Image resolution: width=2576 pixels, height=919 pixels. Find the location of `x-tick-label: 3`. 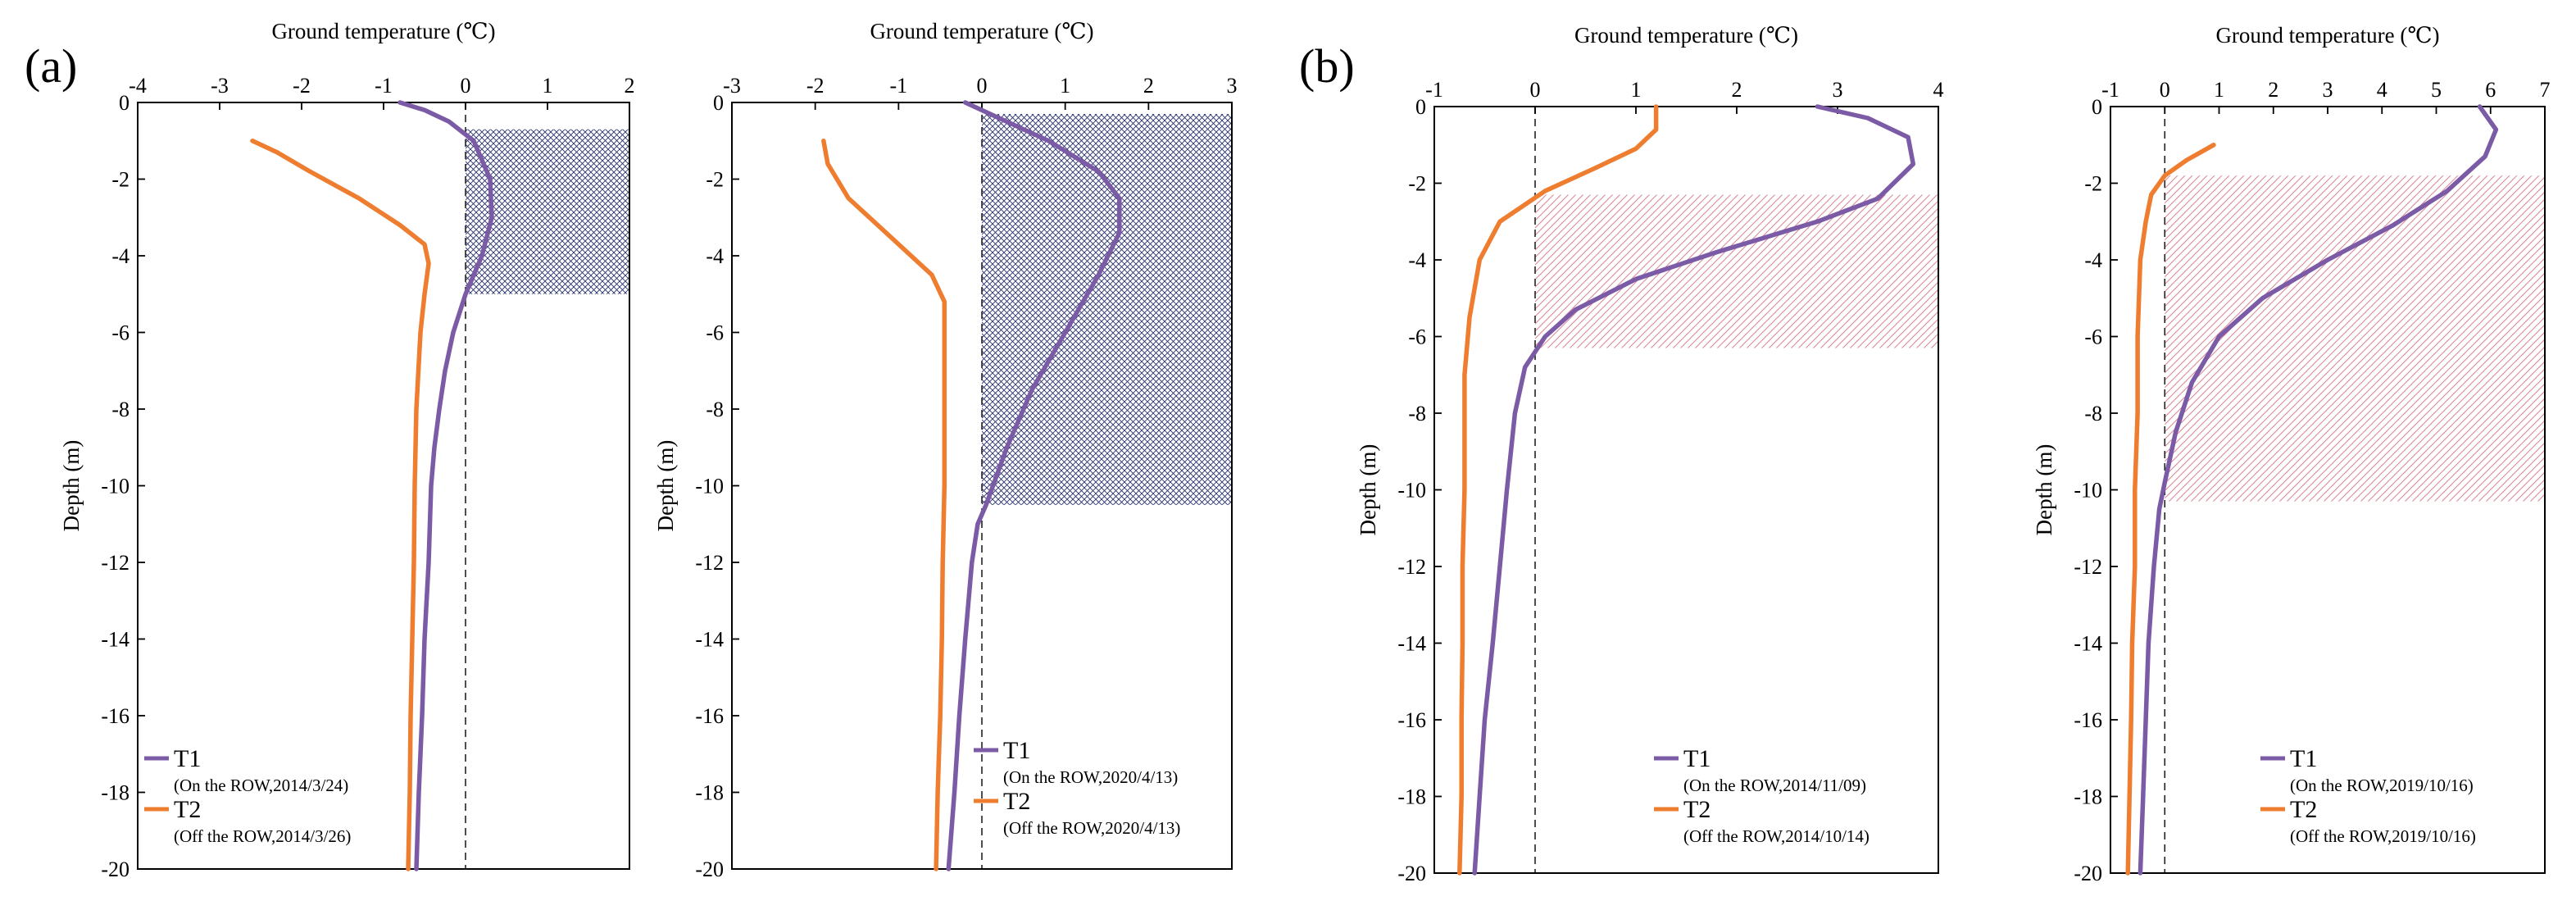

x-tick-label: 3 is located at coordinates (1232, 86).